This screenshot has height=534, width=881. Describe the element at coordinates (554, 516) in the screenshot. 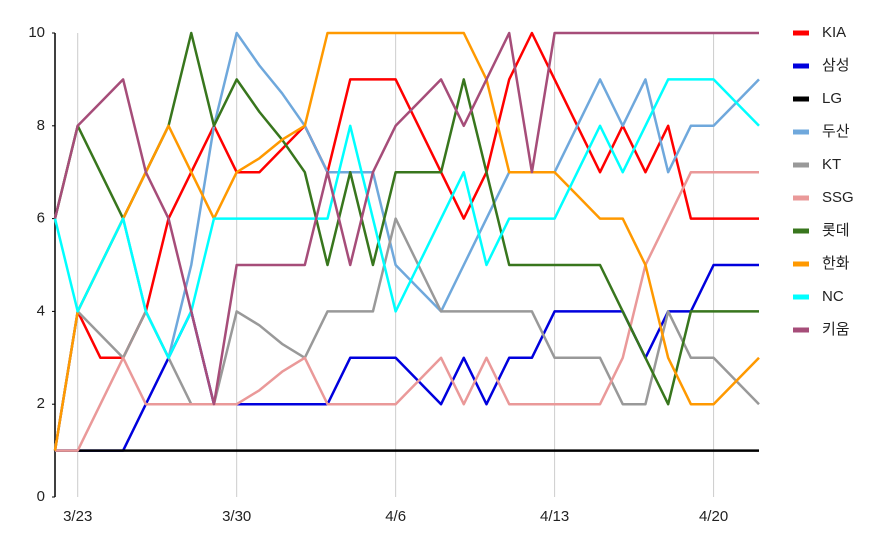

I see `x-tick-label: 4/13` at that location.